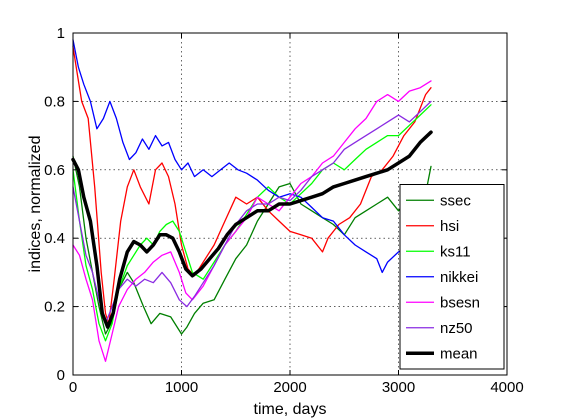 Image resolution: width=561 pixels, height=420 pixels. What do you see at coordinates (54, 101) in the screenshot?
I see `y-tick-label: 0.8` at bounding box center [54, 101].